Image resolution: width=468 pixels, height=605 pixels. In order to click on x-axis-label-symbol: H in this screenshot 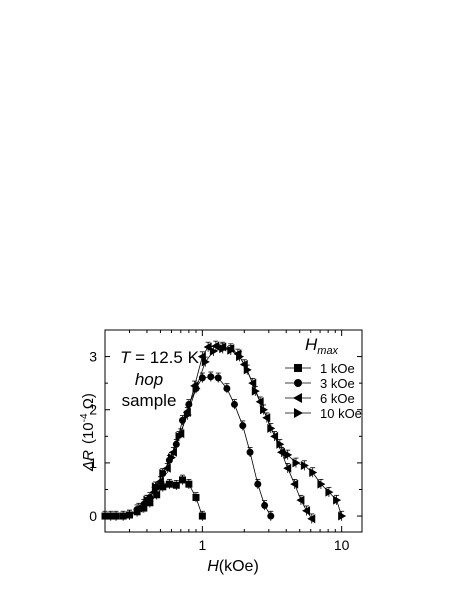, I will do `click(213, 566)`.